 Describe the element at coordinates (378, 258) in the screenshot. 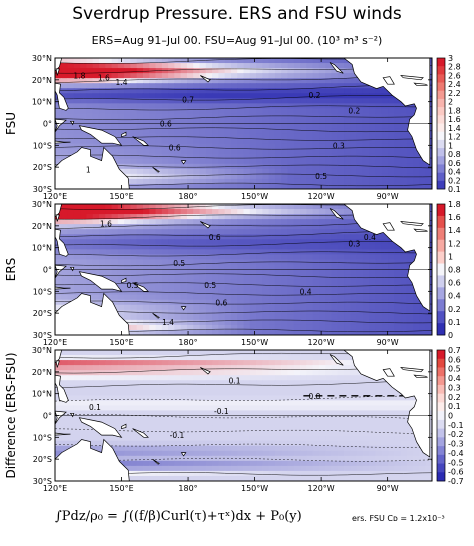

I see `land-mass` at that location.